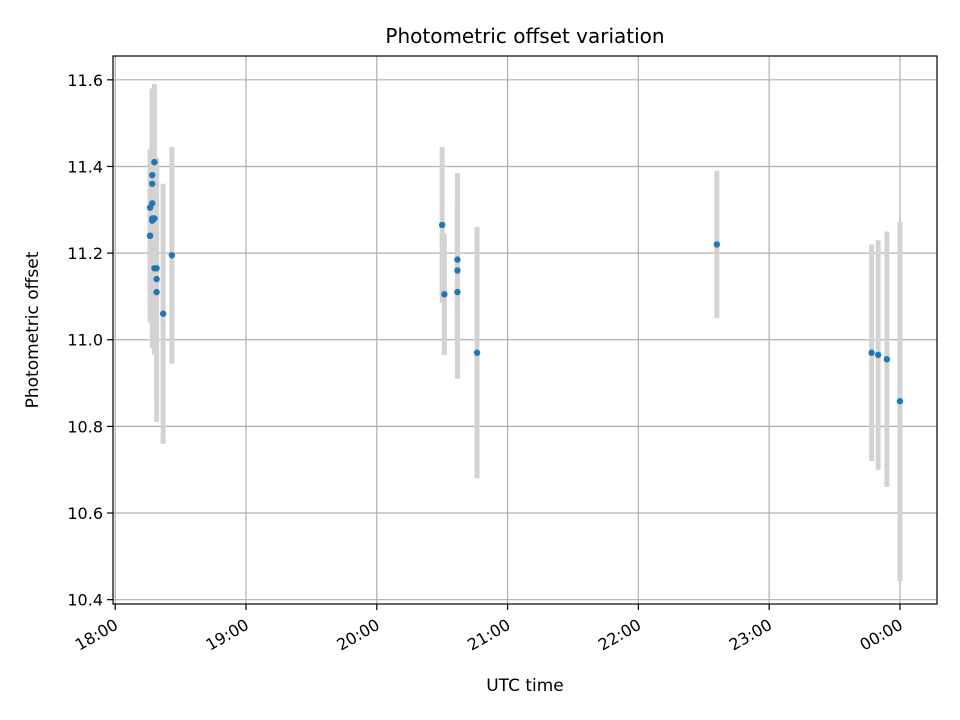 This screenshot has width=960, height=720. Describe the element at coordinates (85, 426) in the screenshot. I see `y-tick-label: 10.8` at that location.